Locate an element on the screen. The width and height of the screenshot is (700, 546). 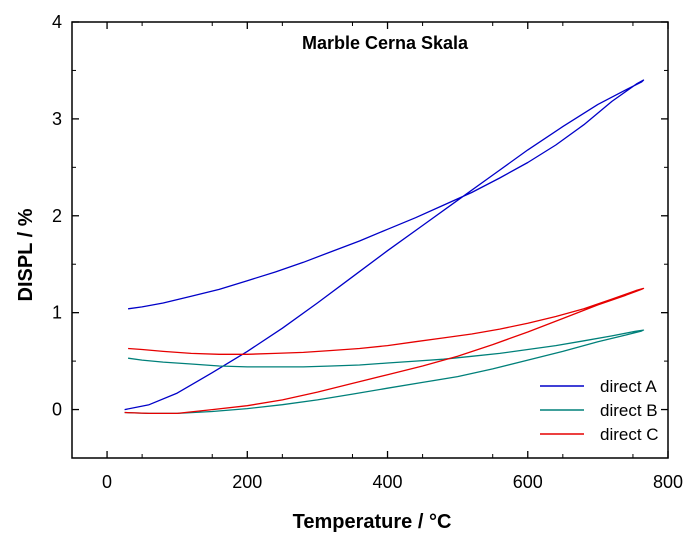
legend: direct A direct B direct C is located at coordinates (599, 410).